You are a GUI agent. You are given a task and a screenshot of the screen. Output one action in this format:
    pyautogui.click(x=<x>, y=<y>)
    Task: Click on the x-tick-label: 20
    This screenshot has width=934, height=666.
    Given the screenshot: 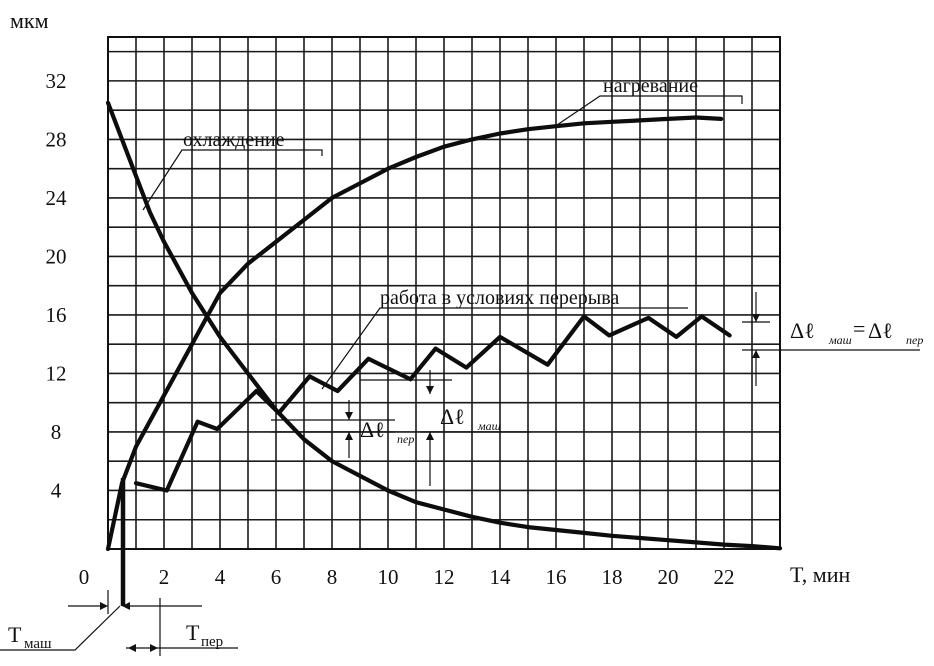 What is the action you would take?
    pyautogui.click(x=668, y=577)
    